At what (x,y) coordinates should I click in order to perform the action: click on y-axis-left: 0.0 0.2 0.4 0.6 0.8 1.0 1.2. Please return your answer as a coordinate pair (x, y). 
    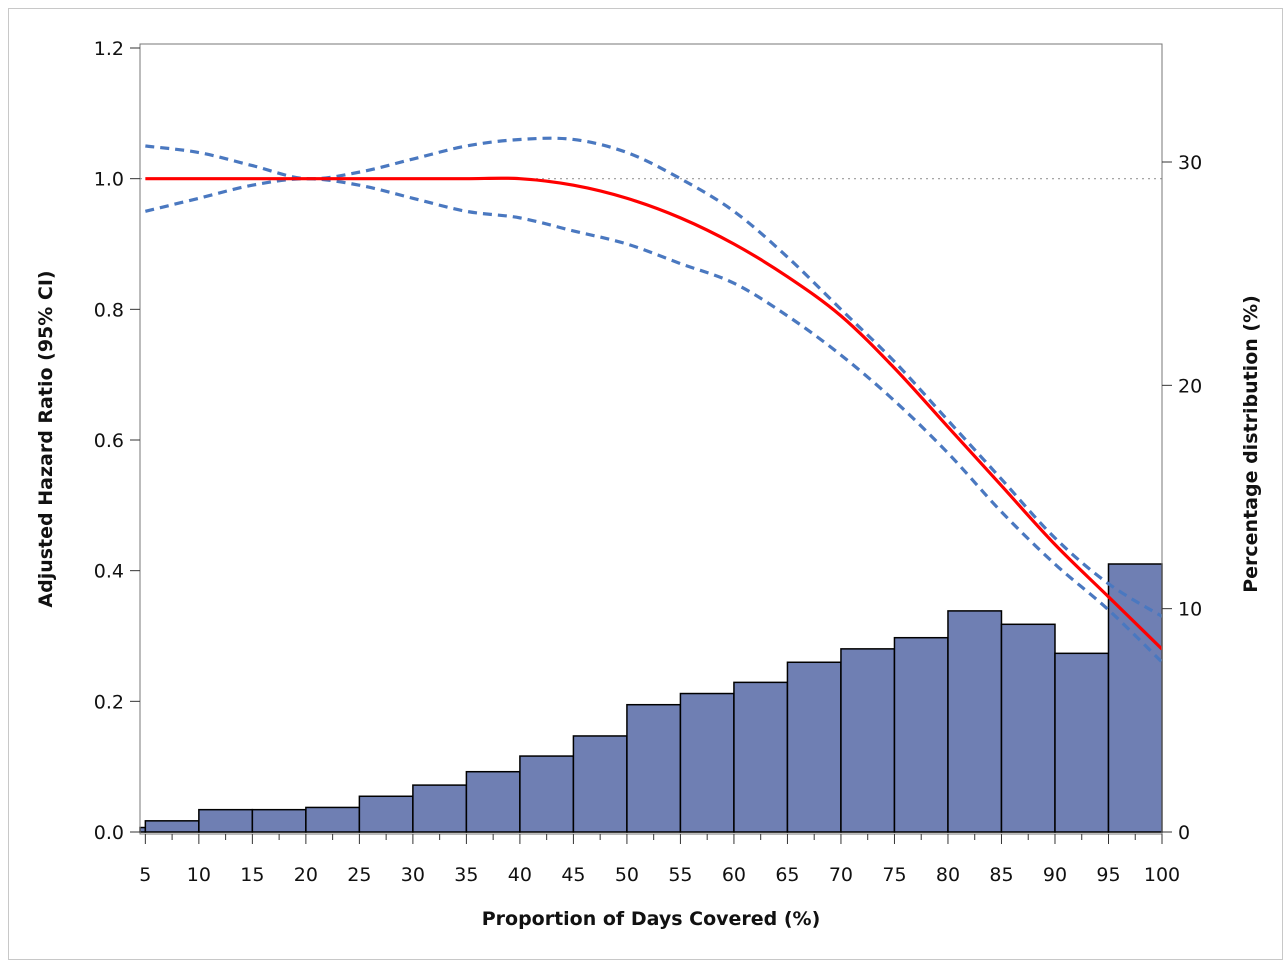
    Looking at the image, I should click on (117, 441).